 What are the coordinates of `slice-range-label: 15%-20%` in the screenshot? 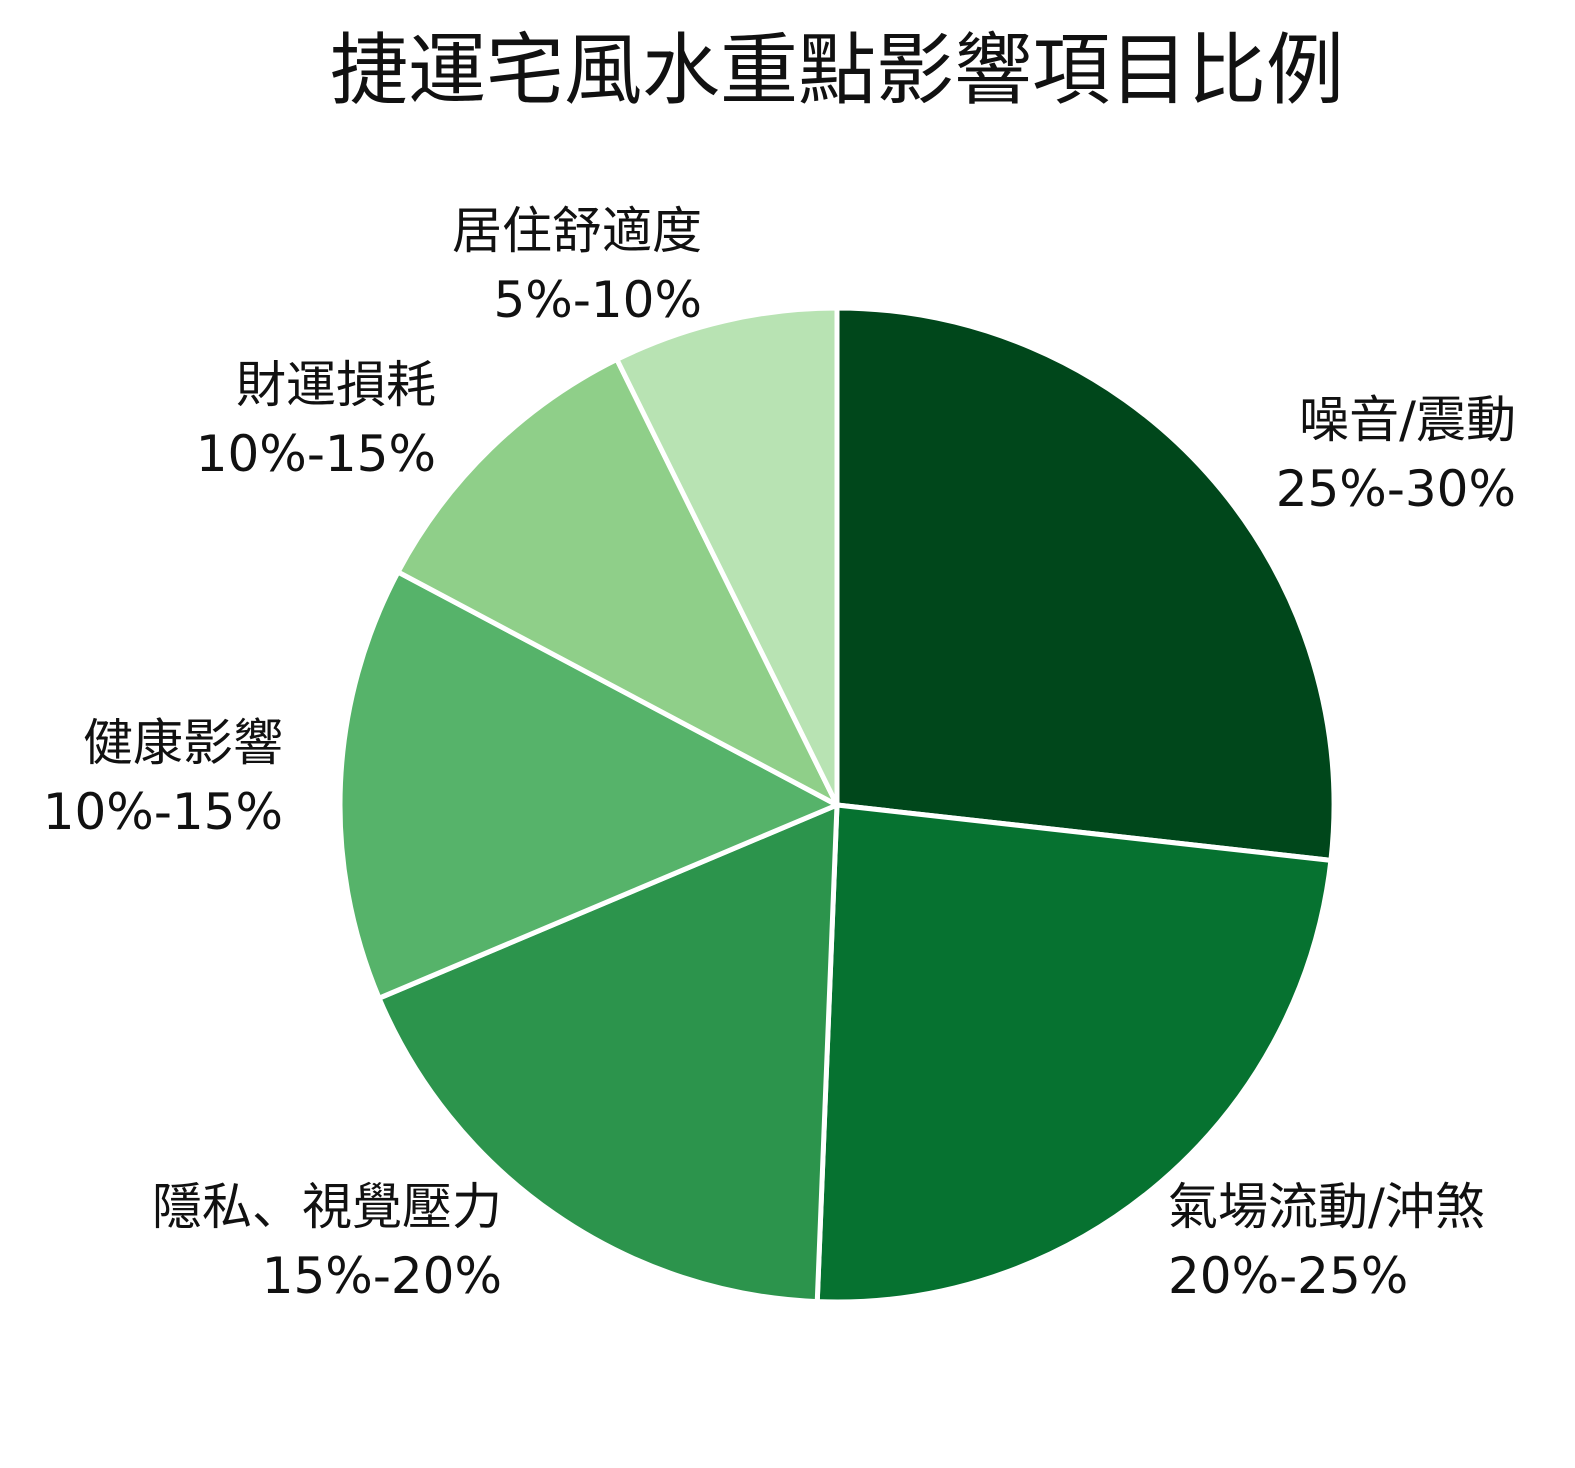 It's located at (382, 1276).